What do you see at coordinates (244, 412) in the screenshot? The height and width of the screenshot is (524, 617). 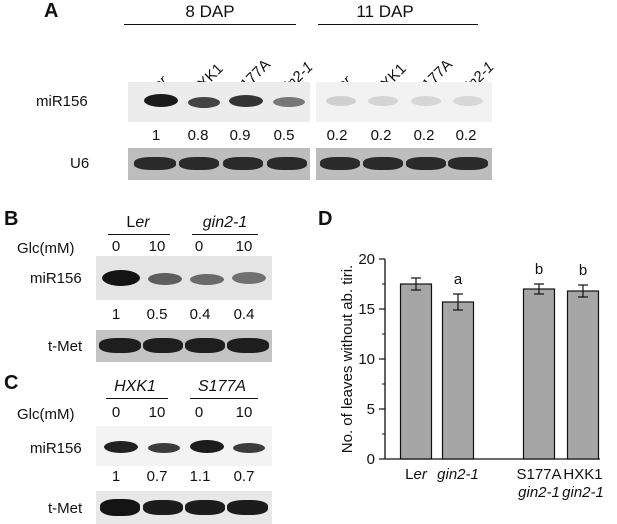 I see `panel-c-glc-4: 10` at bounding box center [244, 412].